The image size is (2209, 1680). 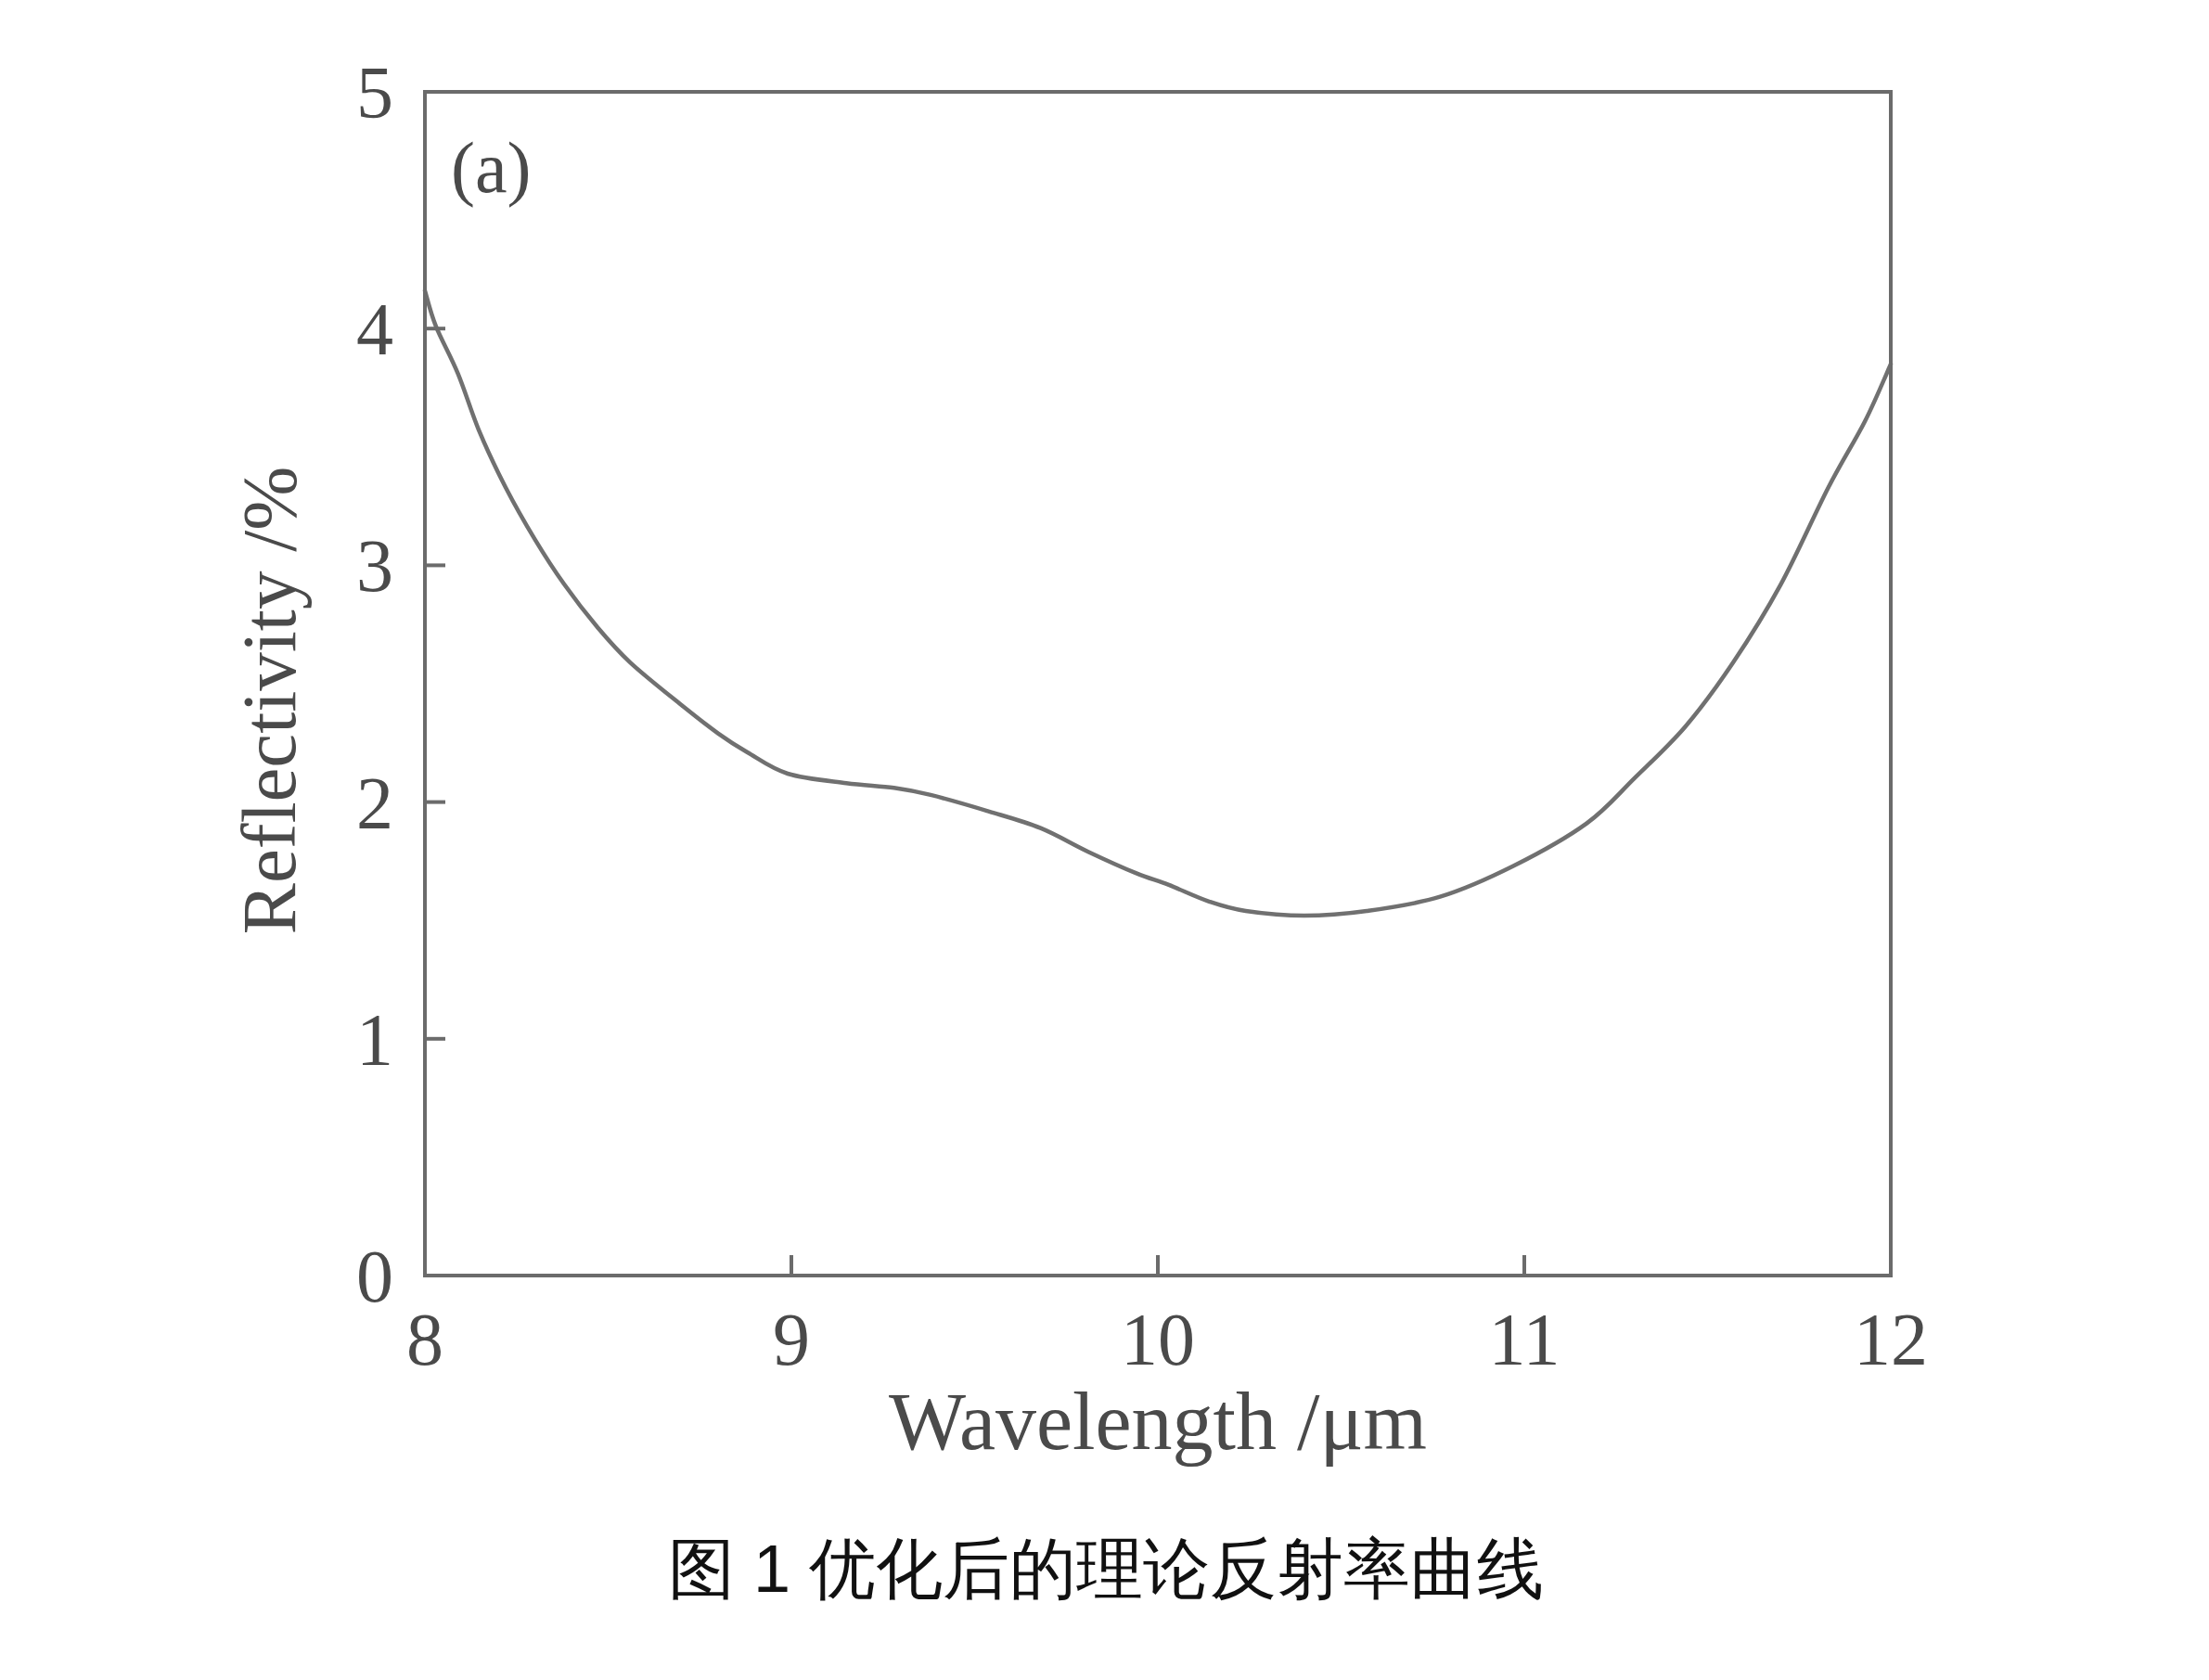 I want to click on annotation: (a), so click(x=491, y=167).